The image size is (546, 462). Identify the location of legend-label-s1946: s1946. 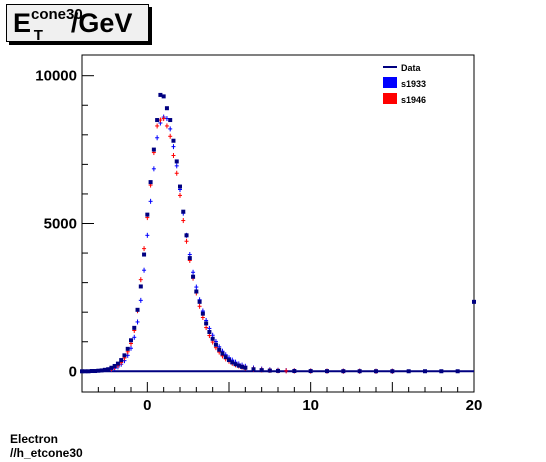
(413, 100).